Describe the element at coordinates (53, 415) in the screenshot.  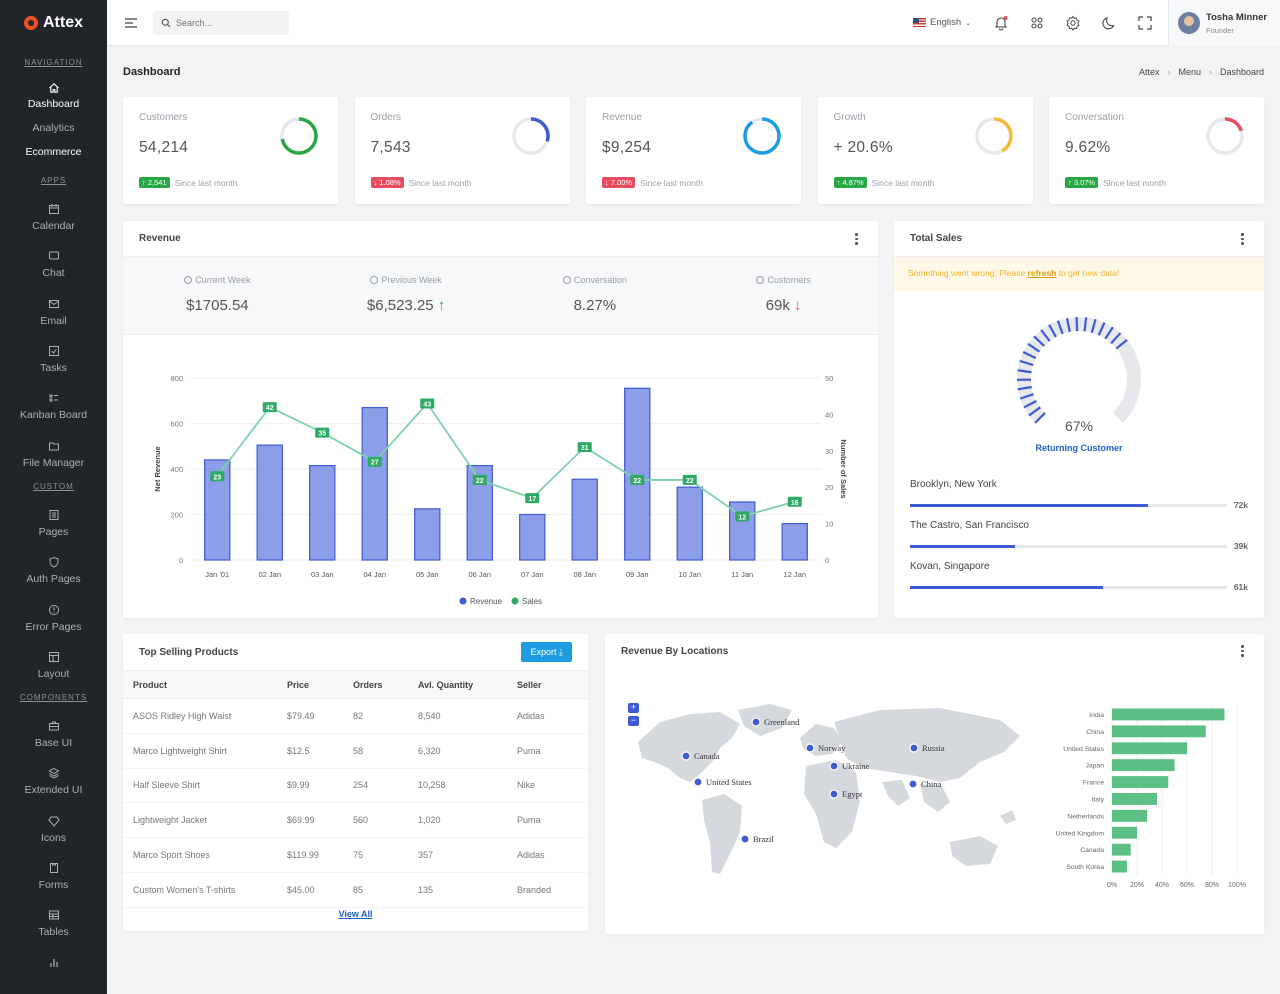
I see `sidebar-item-label: Kanban Board` at that location.